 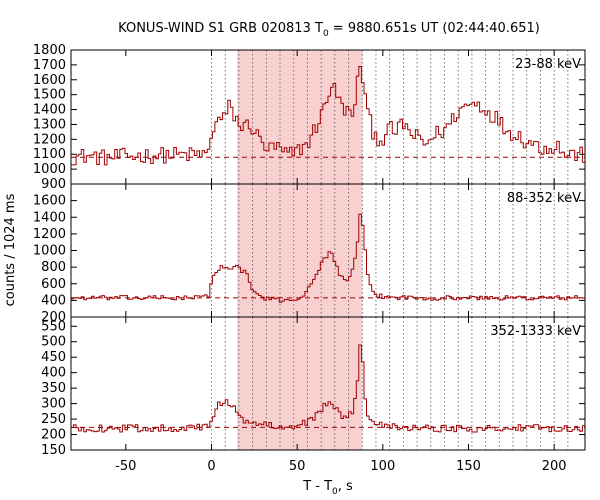 What do you see at coordinates (49, 154) in the screenshot?
I see `y-tick-label: 1100` at bounding box center [49, 154].